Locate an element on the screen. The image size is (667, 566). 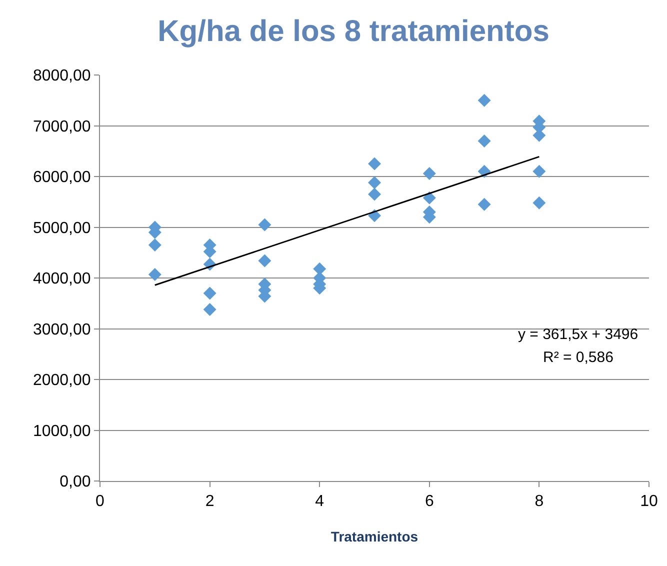
y-tick-label: 2000,00 is located at coordinates (61, 381).